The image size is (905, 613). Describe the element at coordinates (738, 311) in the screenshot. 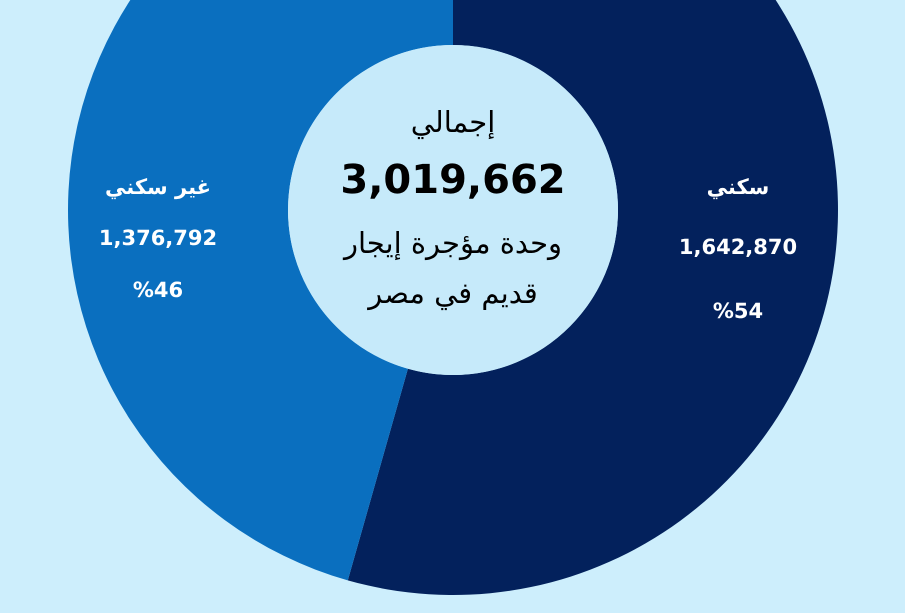

I see `text: %54` at that location.